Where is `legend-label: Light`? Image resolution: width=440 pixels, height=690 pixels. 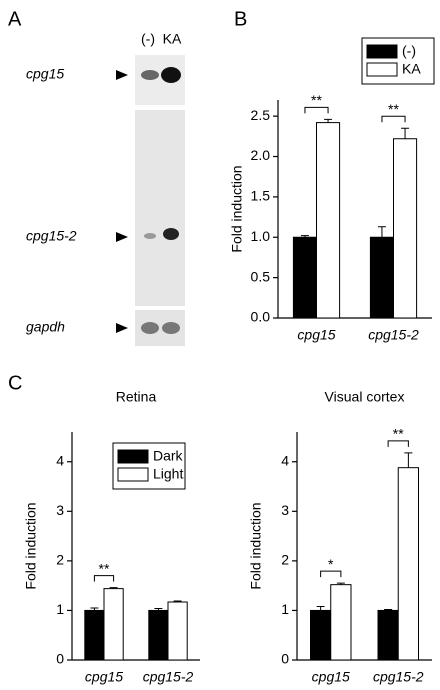 legend-label: Light is located at coordinates (168, 474).